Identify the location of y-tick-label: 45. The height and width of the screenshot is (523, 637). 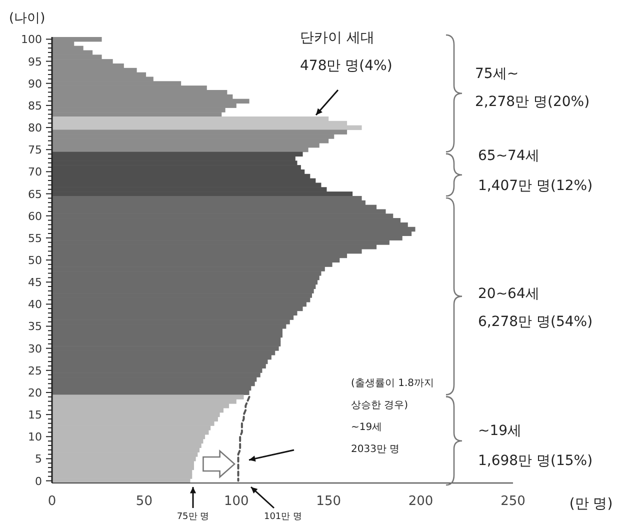
(35, 283).